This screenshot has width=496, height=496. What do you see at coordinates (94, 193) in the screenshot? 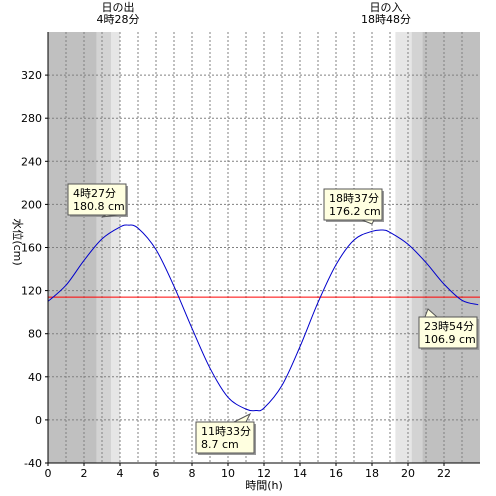
I see `callout-time: 4時27分` at bounding box center [94, 193].